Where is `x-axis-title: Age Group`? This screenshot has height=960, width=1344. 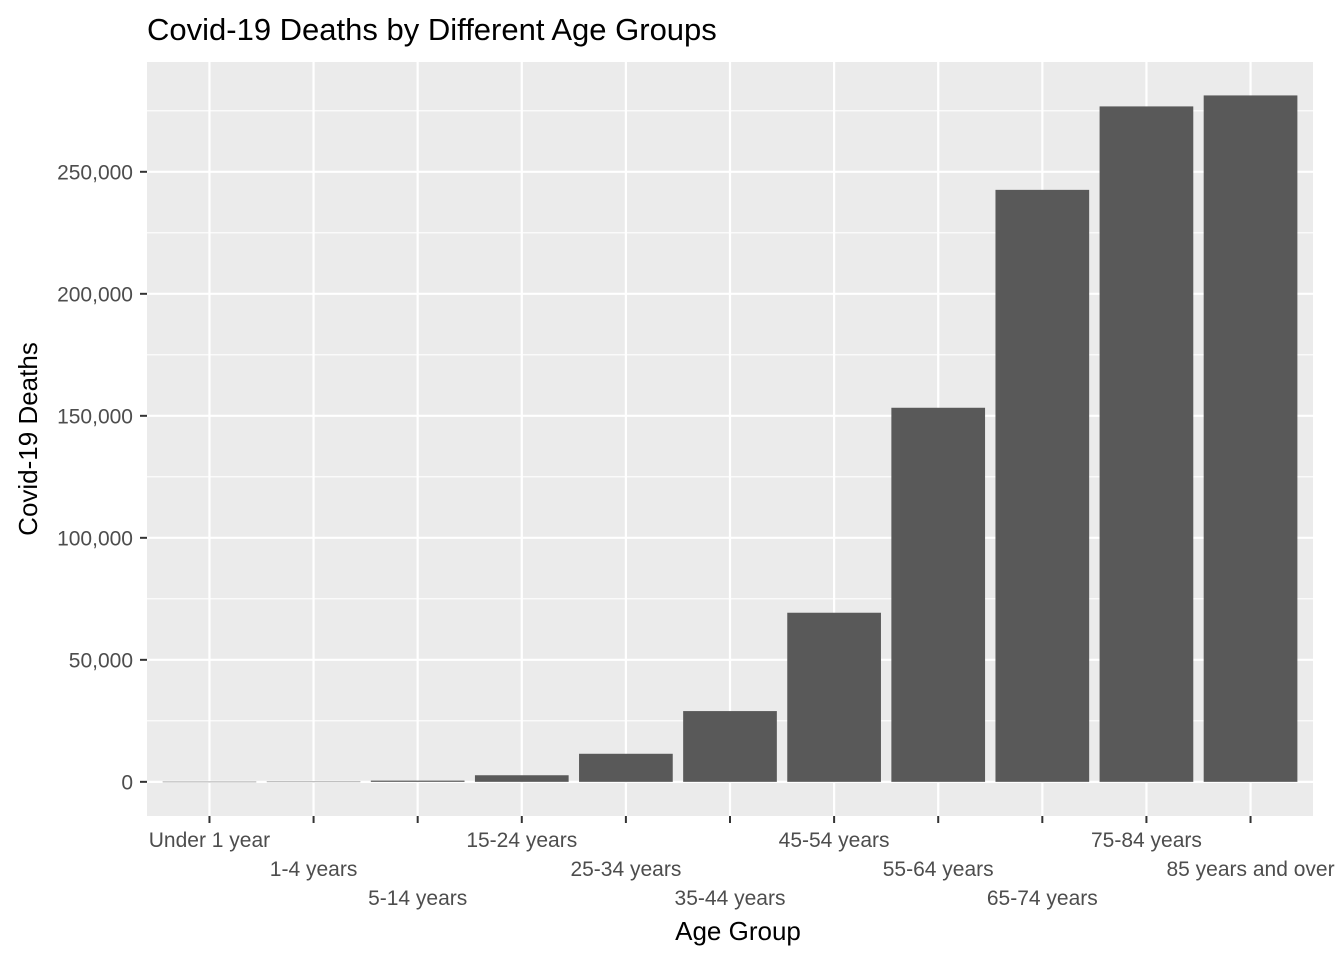 x-axis-title: Age Group is located at coordinates (738, 931).